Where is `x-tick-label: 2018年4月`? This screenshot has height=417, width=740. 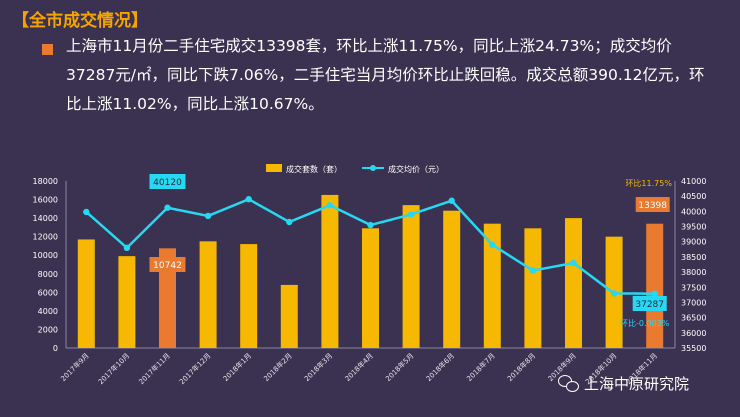
x-tick-label: 2018年4月 is located at coordinates (359, 367).